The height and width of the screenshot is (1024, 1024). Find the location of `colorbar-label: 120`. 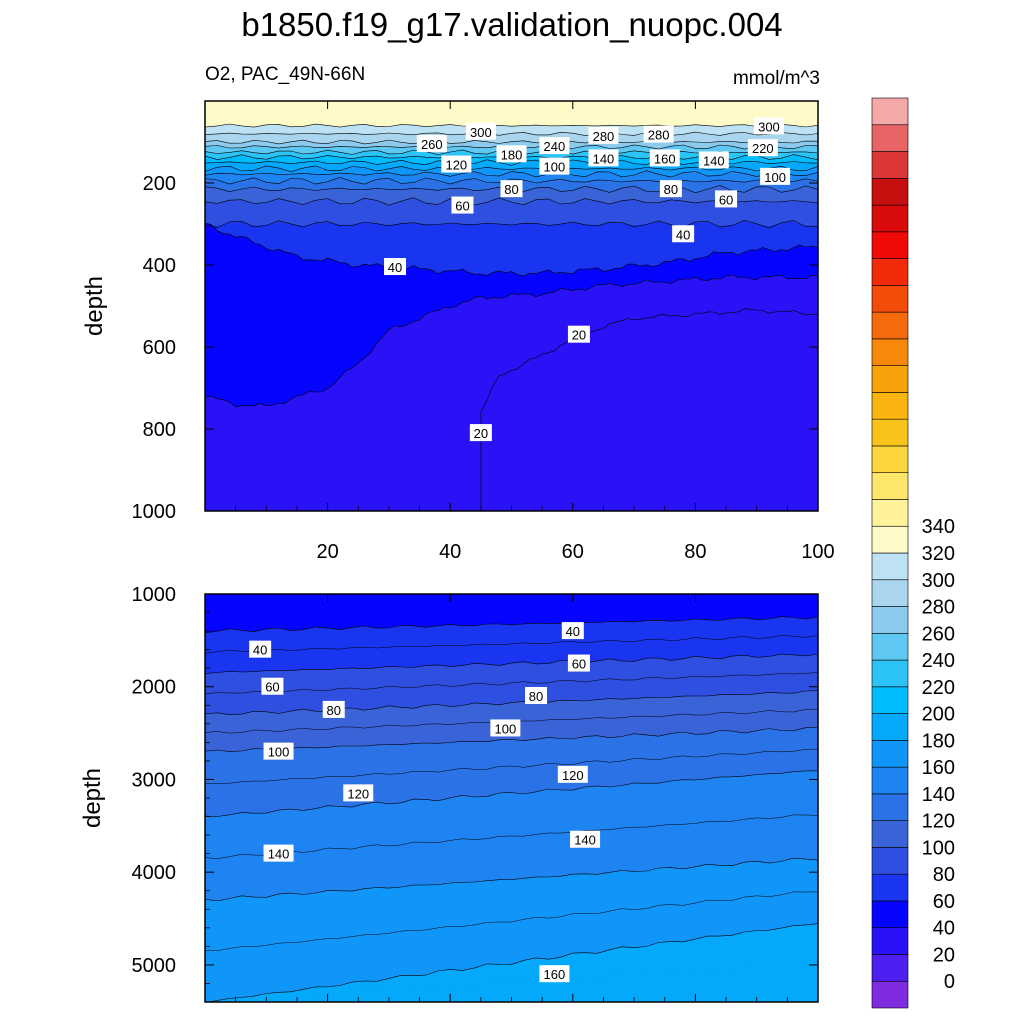

colorbar-label: 120 is located at coordinates (938, 822).